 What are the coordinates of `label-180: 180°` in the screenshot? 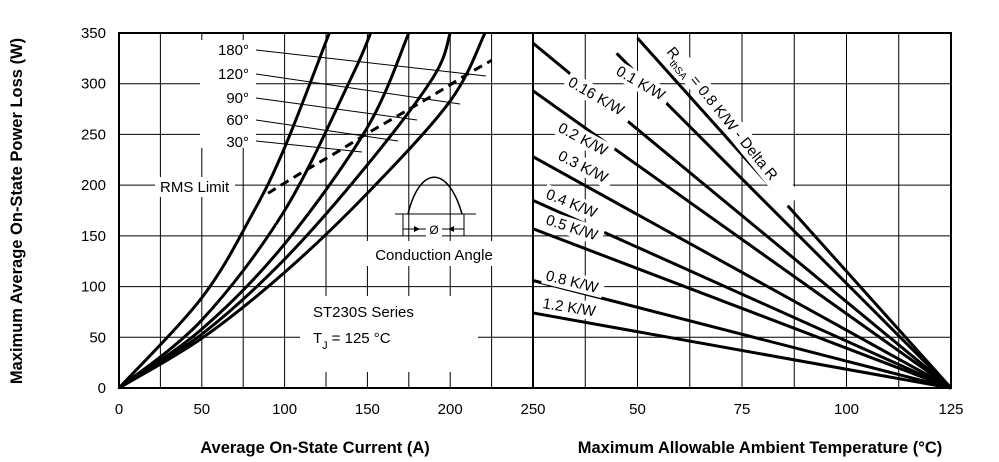 It's located at (233, 50).